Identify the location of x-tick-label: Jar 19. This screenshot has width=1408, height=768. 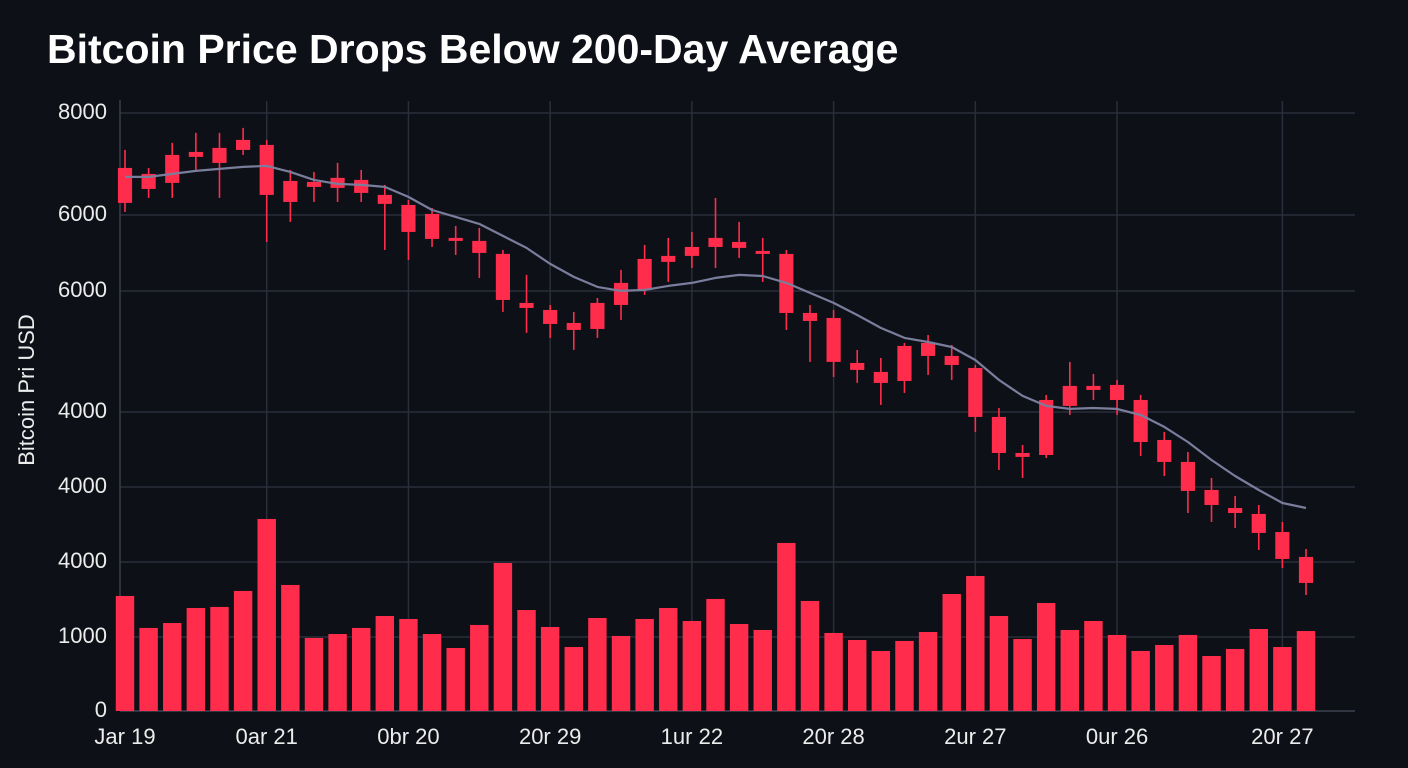
(124, 736).